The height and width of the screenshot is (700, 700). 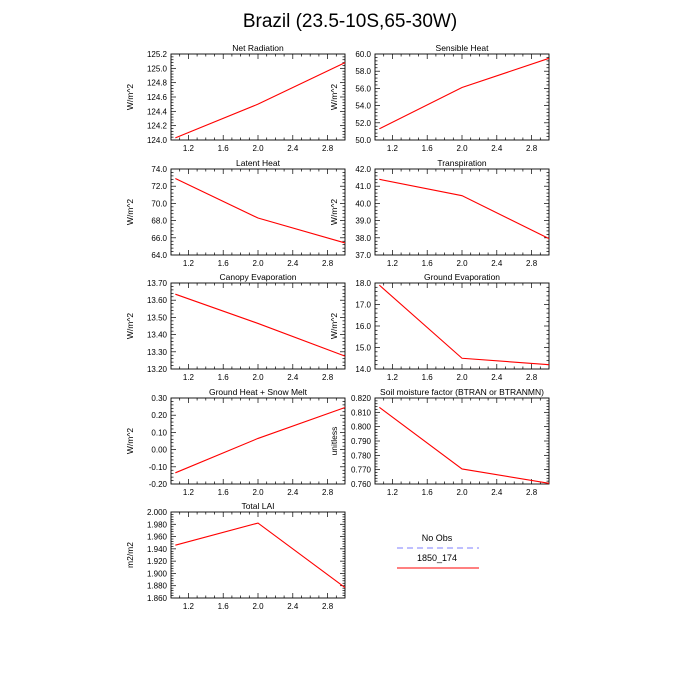 What do you see at coordinates (157, 598) in the screenshot?
I see `y-tick-label: 1.860` at bounding box center [157, 598].